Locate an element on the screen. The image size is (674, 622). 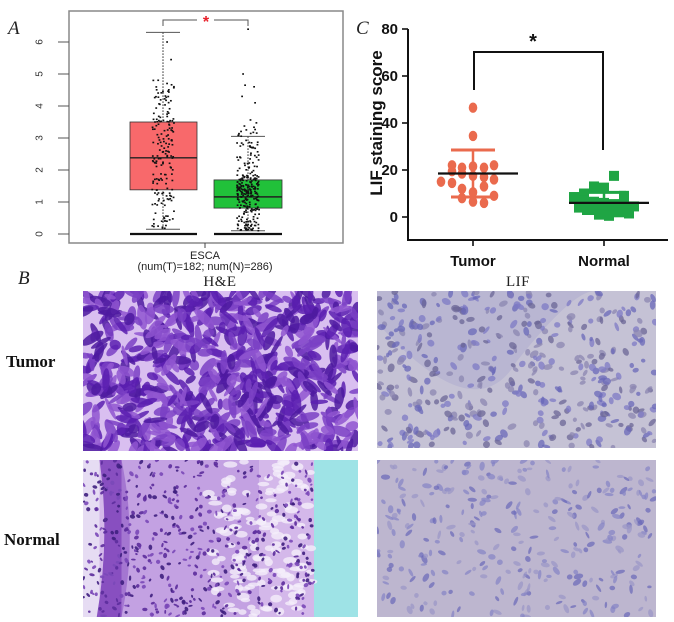
jitter-points is located at coordinates (205, 130).